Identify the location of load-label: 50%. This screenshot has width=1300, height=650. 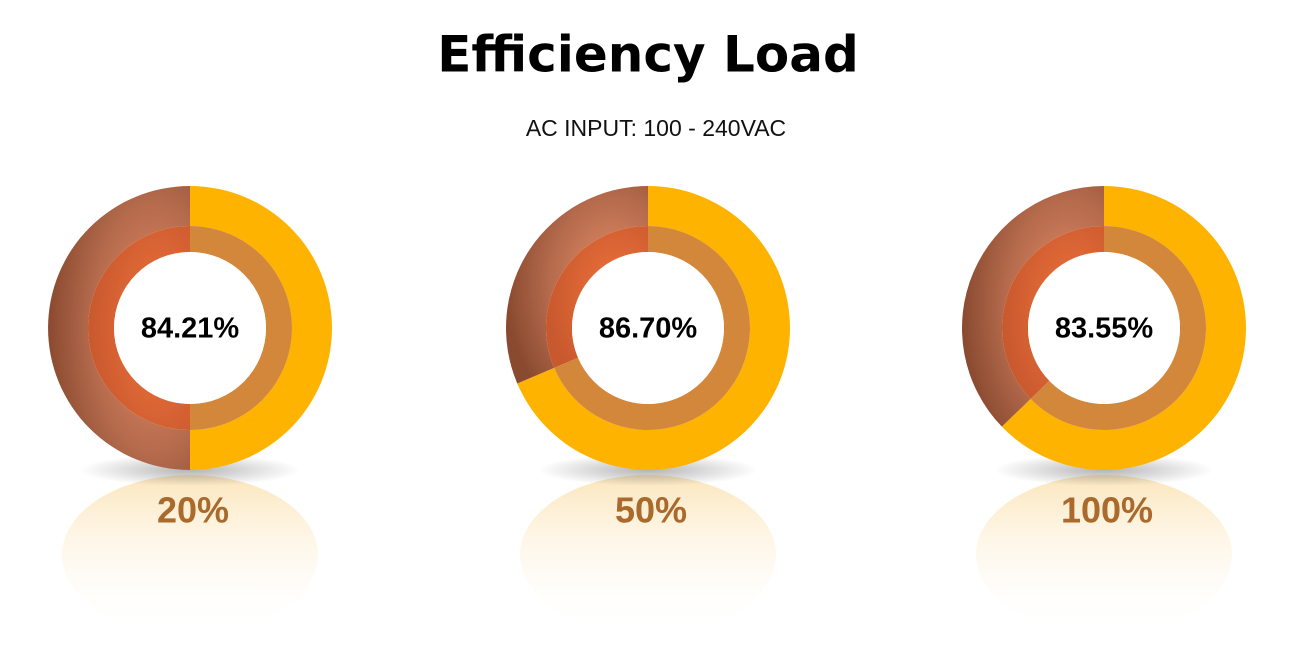
(651, 510).